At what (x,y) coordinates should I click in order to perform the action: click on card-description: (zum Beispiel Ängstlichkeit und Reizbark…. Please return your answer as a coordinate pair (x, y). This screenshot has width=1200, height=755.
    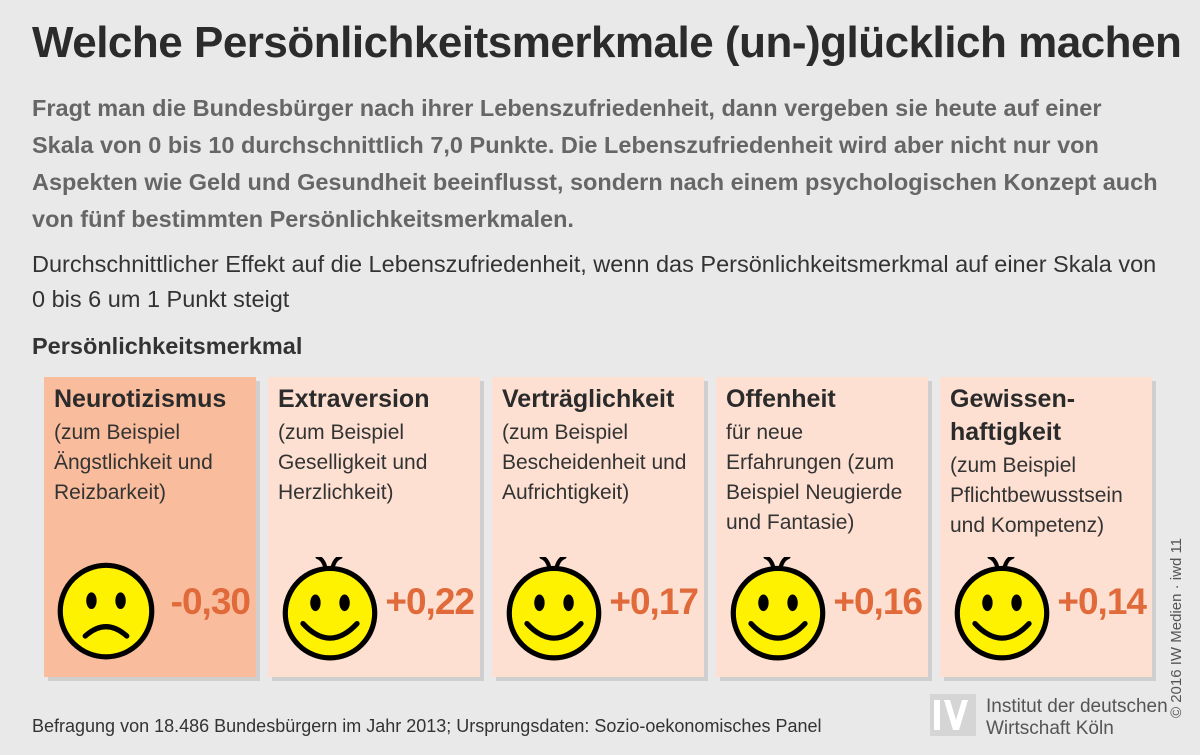
    Looking at the image, I should click on (133, 462).